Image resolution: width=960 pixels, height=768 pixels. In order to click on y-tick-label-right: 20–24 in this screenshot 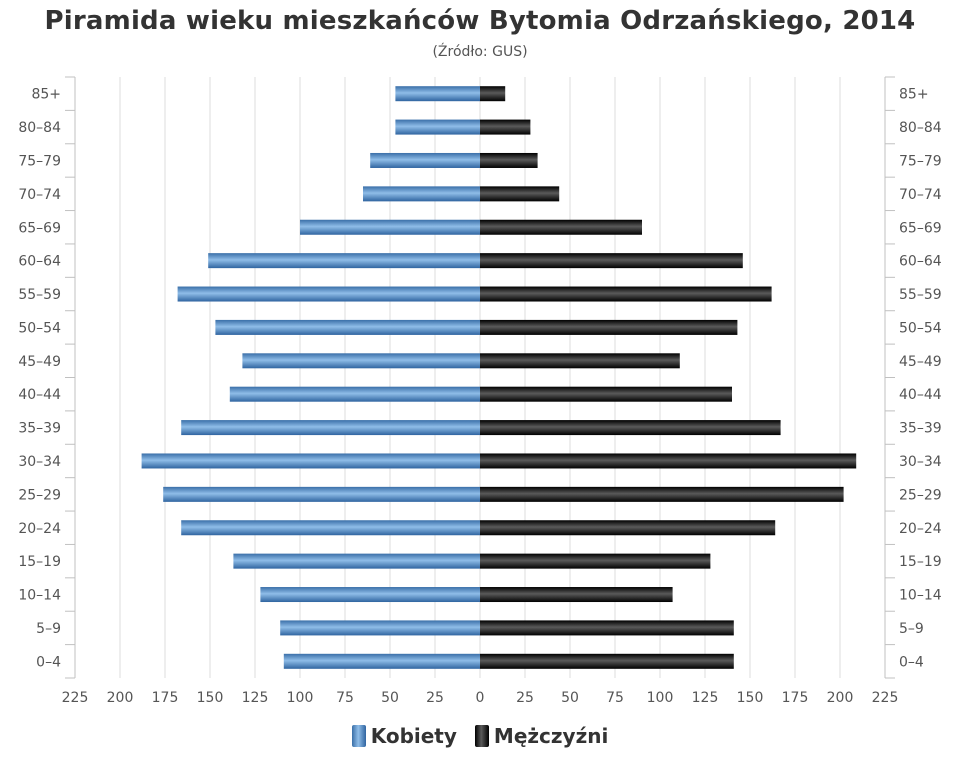, I will do `click(920, 529)`.